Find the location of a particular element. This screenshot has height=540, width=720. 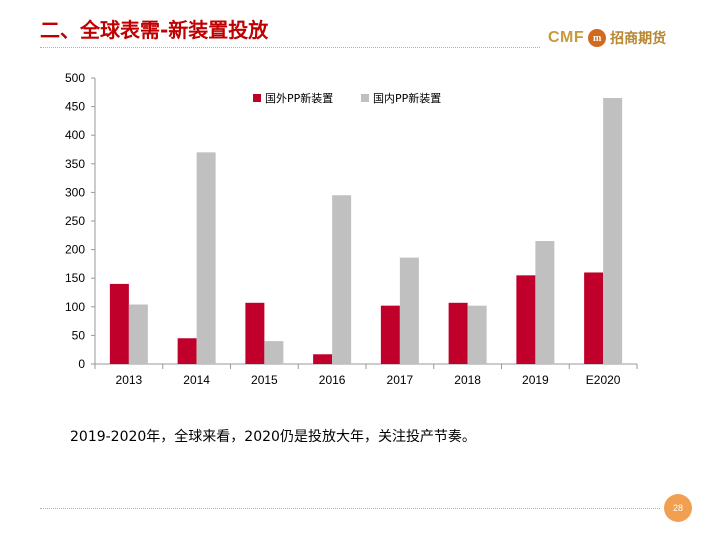

logo-emblem-icon: m is located at coordinates (597, 38).